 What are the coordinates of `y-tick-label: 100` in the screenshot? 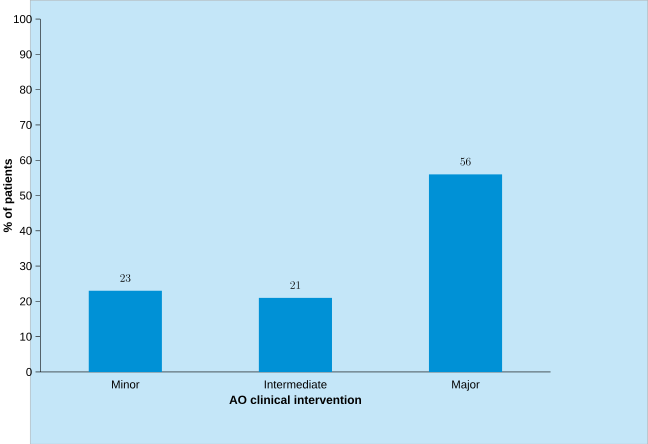 It's located at (23, 18).